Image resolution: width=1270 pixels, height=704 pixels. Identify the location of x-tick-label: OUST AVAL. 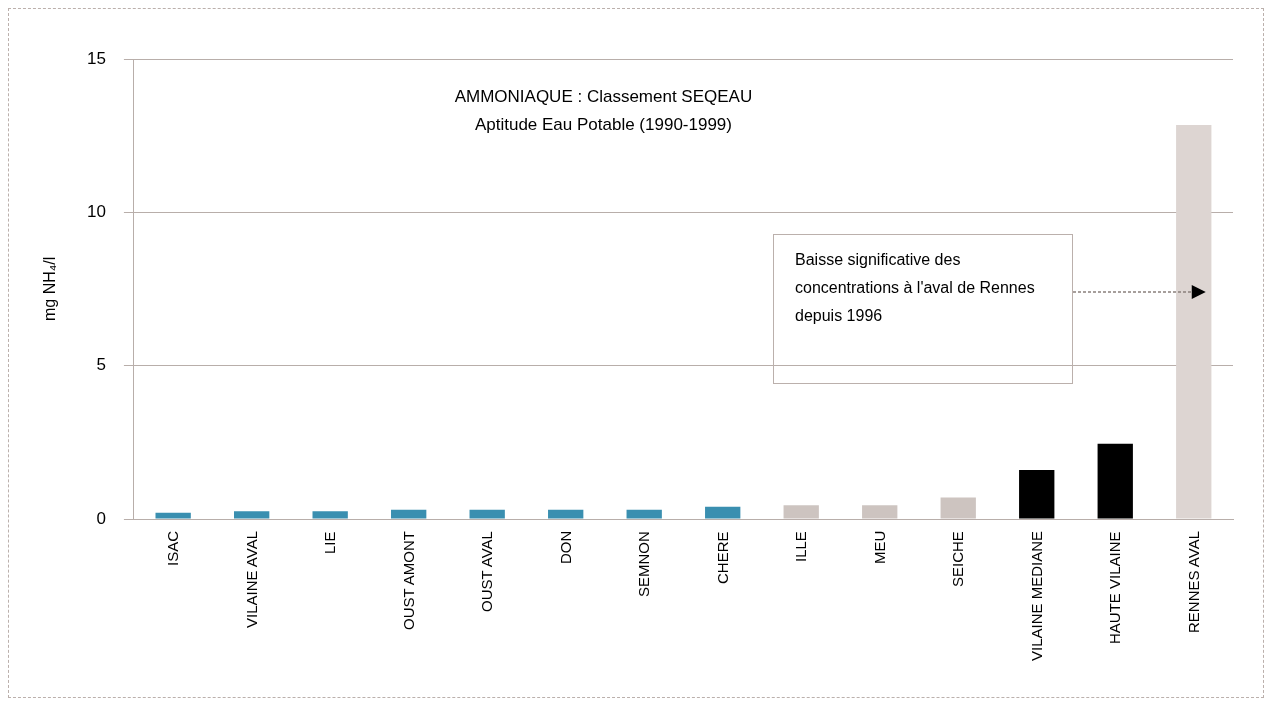
(487, 572).